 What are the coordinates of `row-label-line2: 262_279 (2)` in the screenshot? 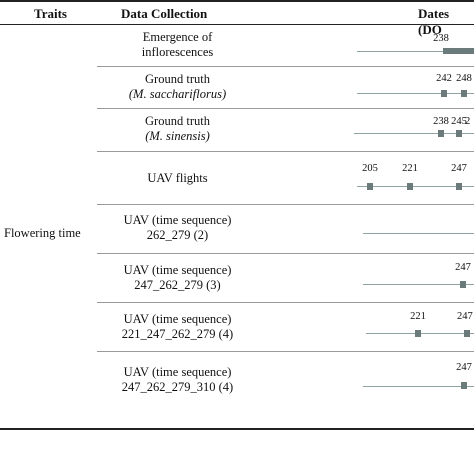 It's located at (177, 235).